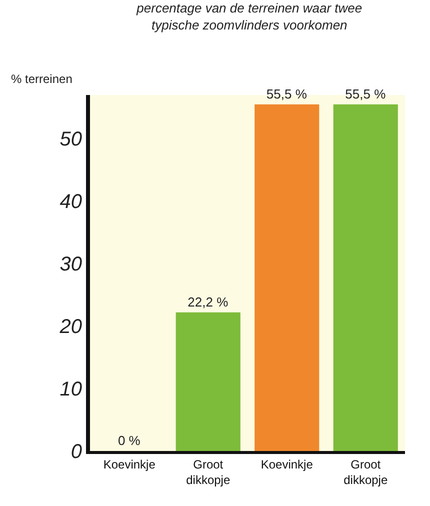 This screenshot has height=506, width=430. Describe the element at coordinates (70, 327) in the screenshot. I see `y-tick-label: 20` at that location.